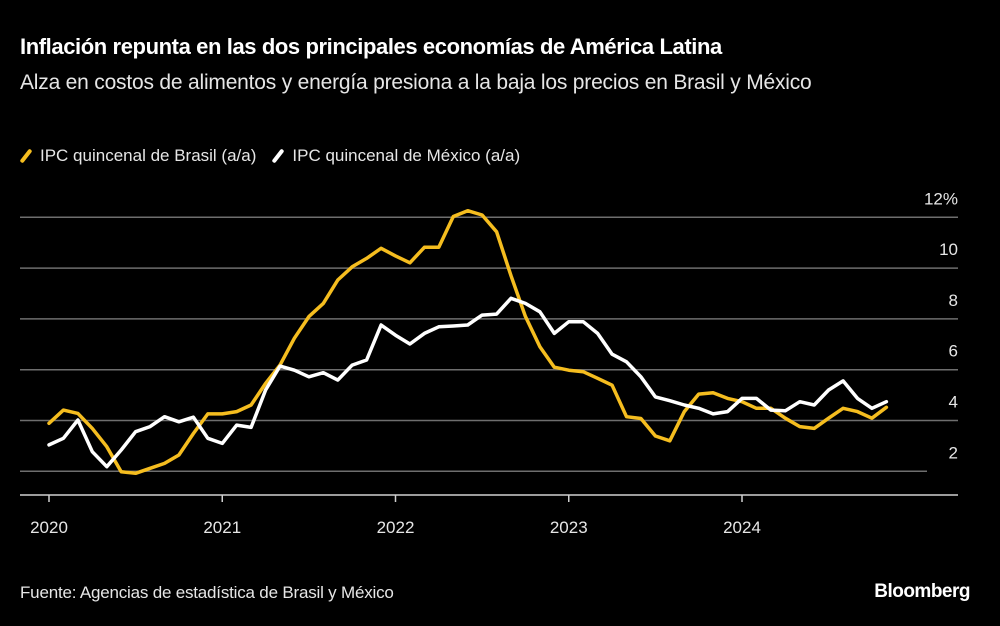 The image size is (1000, 626). What do you see at coordinates (49, 527) in the screenshot?
I see `x-tick-label: 2020` at bounding box center [49, 527].